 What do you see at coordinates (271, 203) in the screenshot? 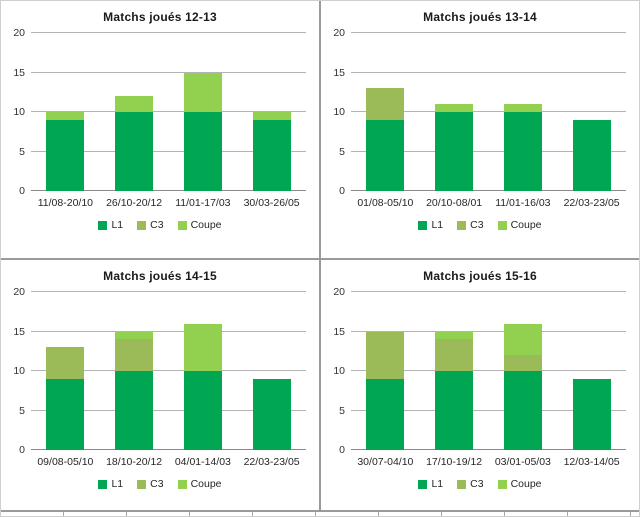
I see `x-axis-tick-label: 30/03-26/05` at bounding box center [271, 203].